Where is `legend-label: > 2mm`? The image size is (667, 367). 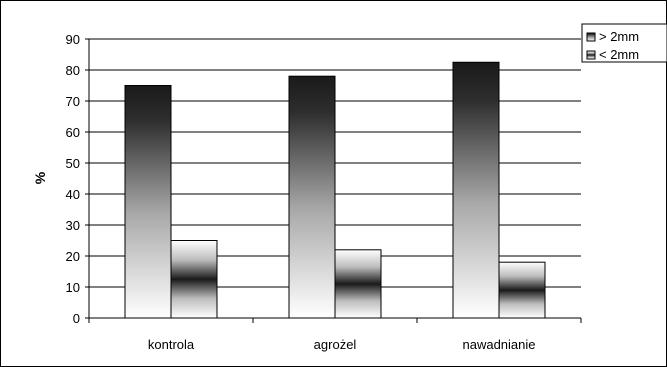 legend-label: > 2mm is located at coordinates (619, 36).